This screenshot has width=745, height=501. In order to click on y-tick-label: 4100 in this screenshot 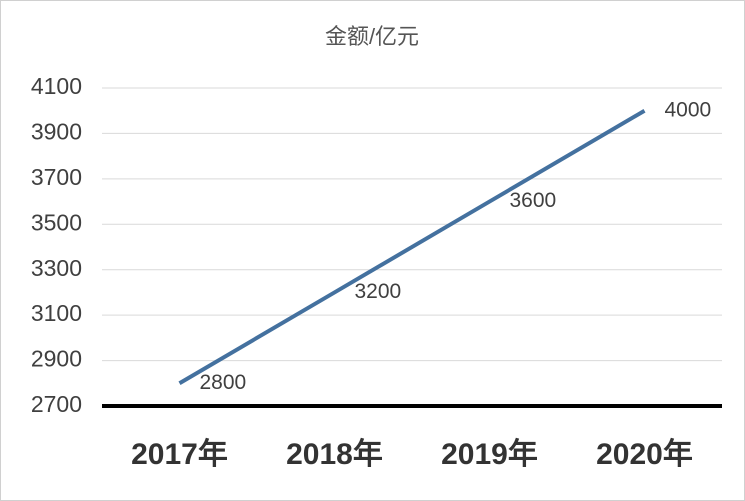, I will do `click(56, 86)`.